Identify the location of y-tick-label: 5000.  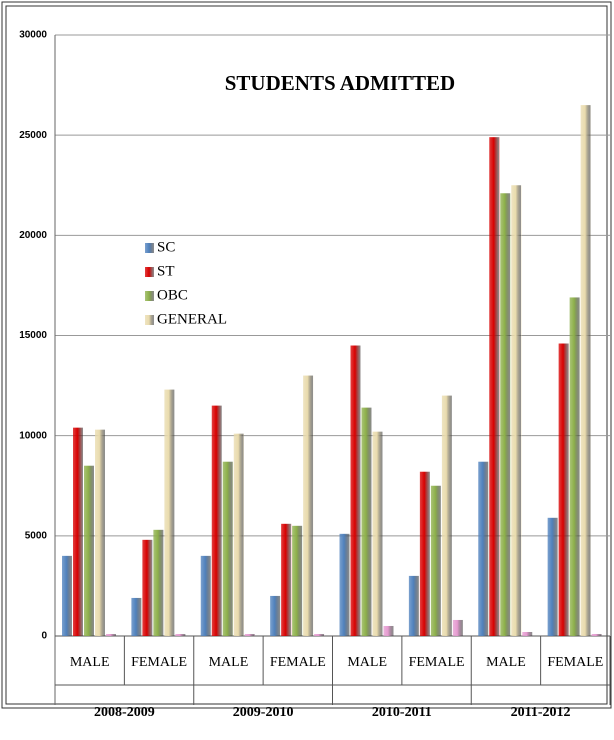
(36, 535).